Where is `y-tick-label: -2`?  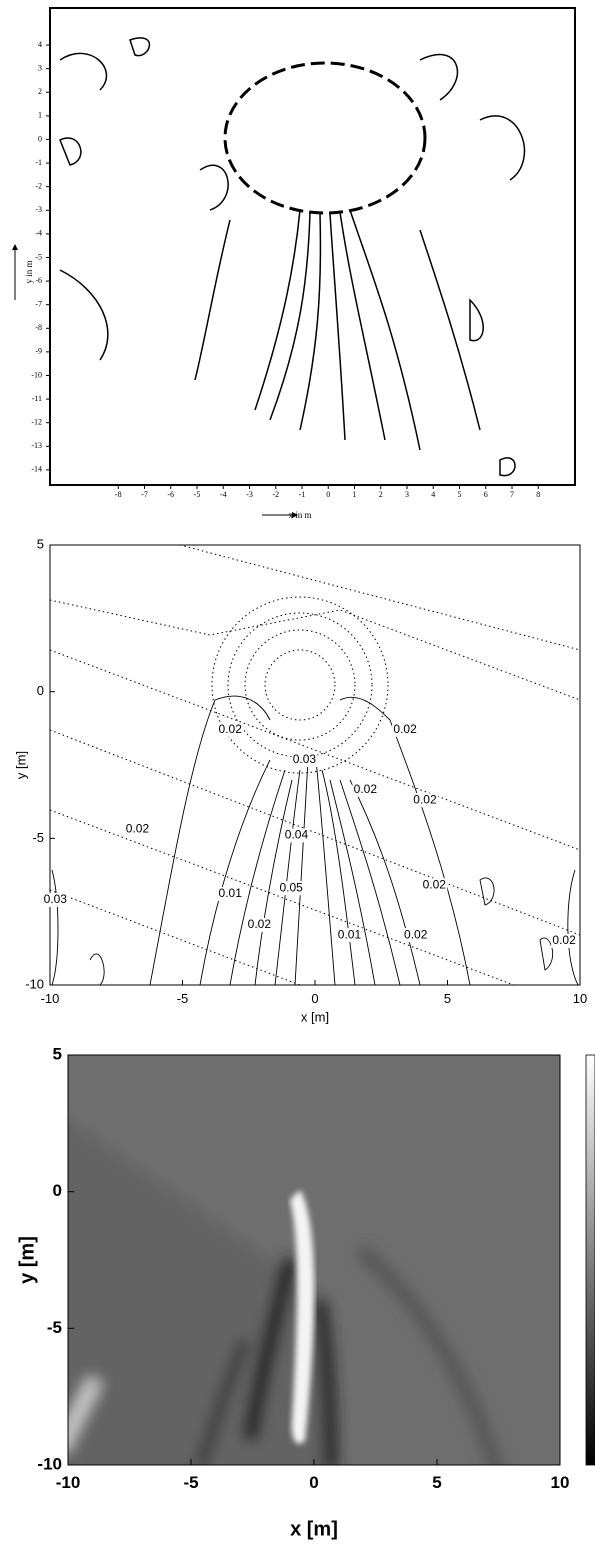 y-tick-label: -2 is located at coordinates (38, 185).